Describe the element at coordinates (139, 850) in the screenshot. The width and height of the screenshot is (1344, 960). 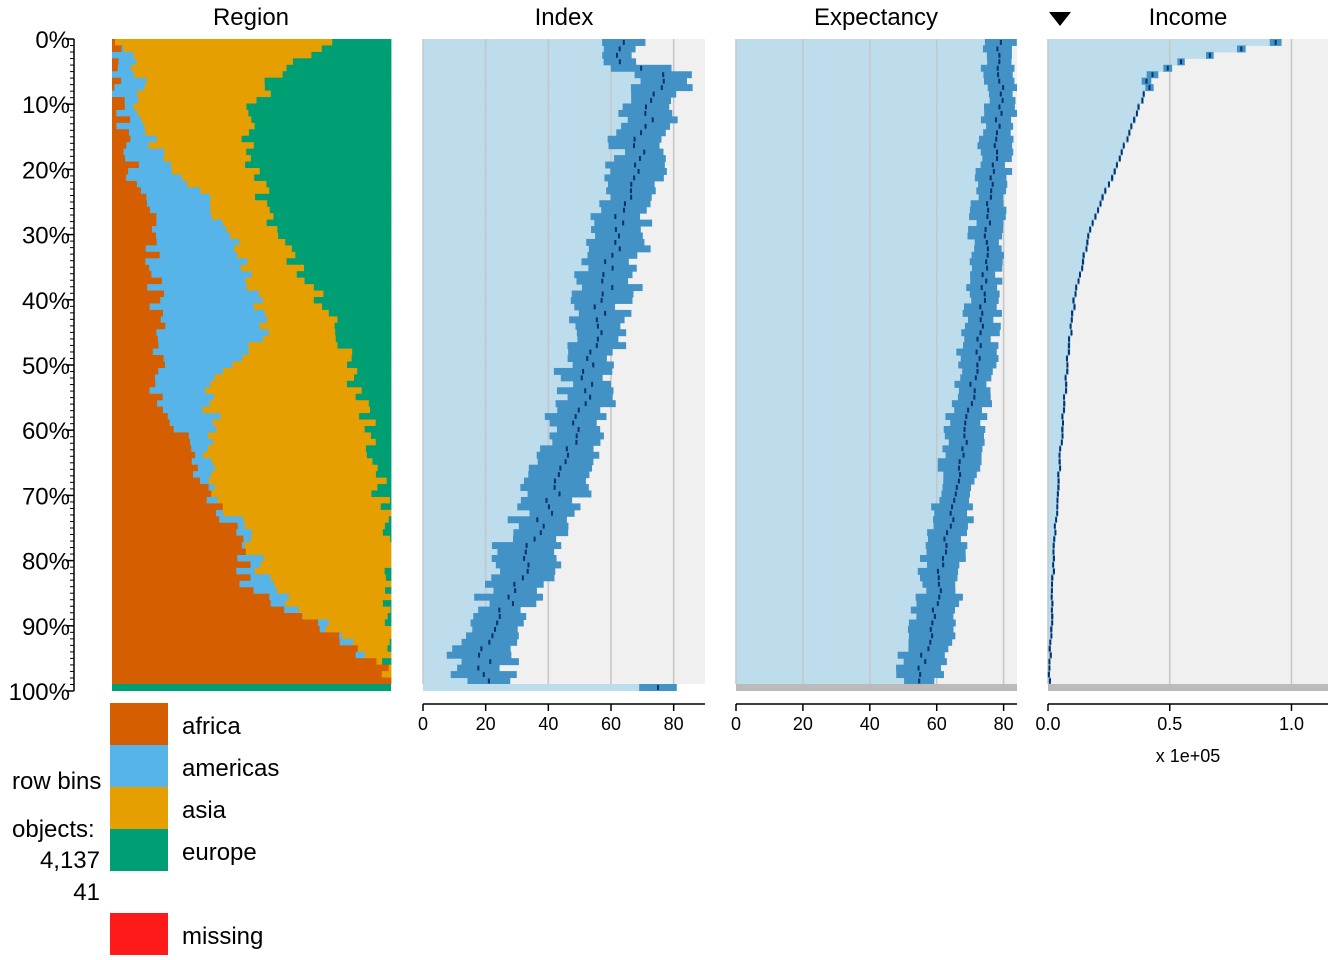
I see `legend-swatch-europe` at that location.